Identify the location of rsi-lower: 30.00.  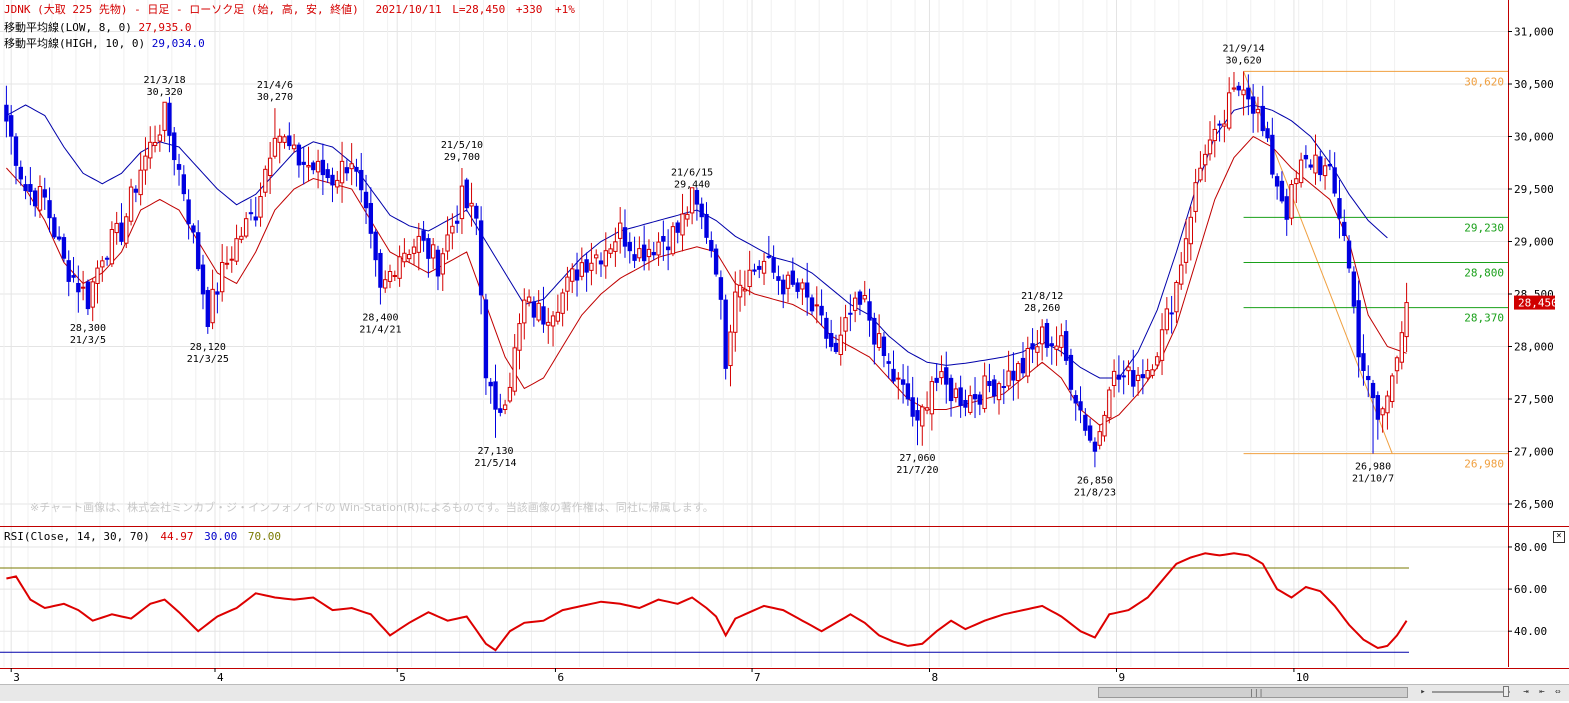
(221, 536).